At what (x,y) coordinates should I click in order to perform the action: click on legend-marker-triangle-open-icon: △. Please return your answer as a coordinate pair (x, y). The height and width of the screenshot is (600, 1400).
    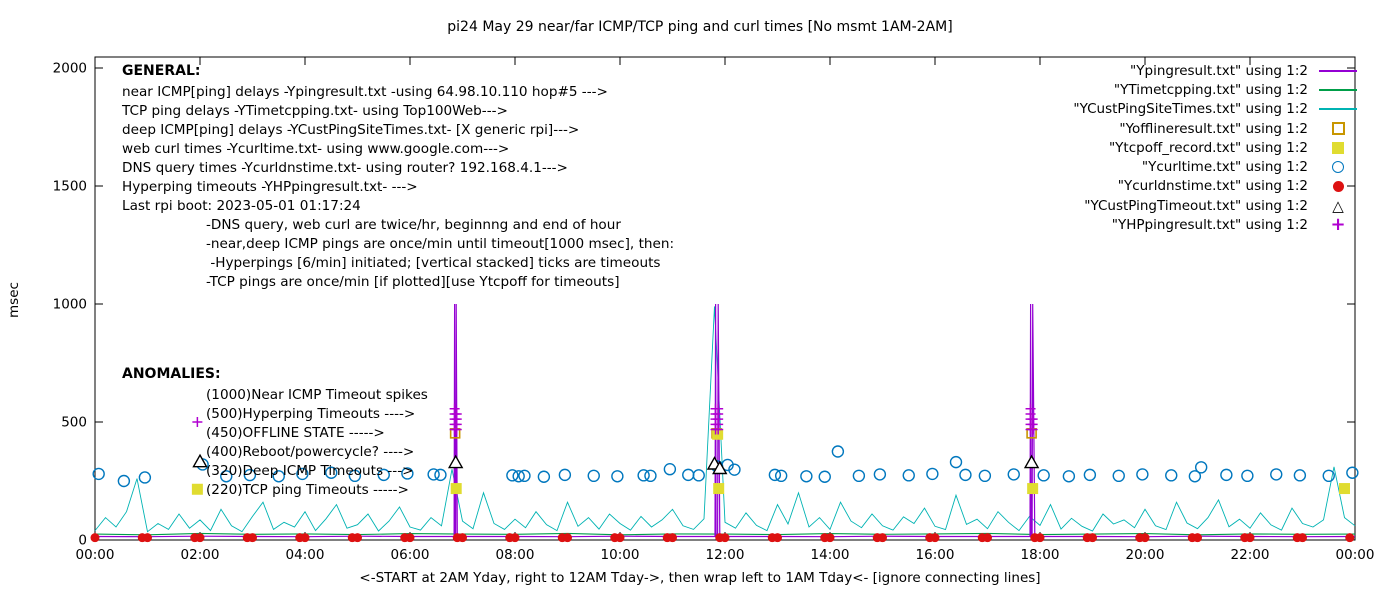
    Looking at the image, I should click on (1338, 205).